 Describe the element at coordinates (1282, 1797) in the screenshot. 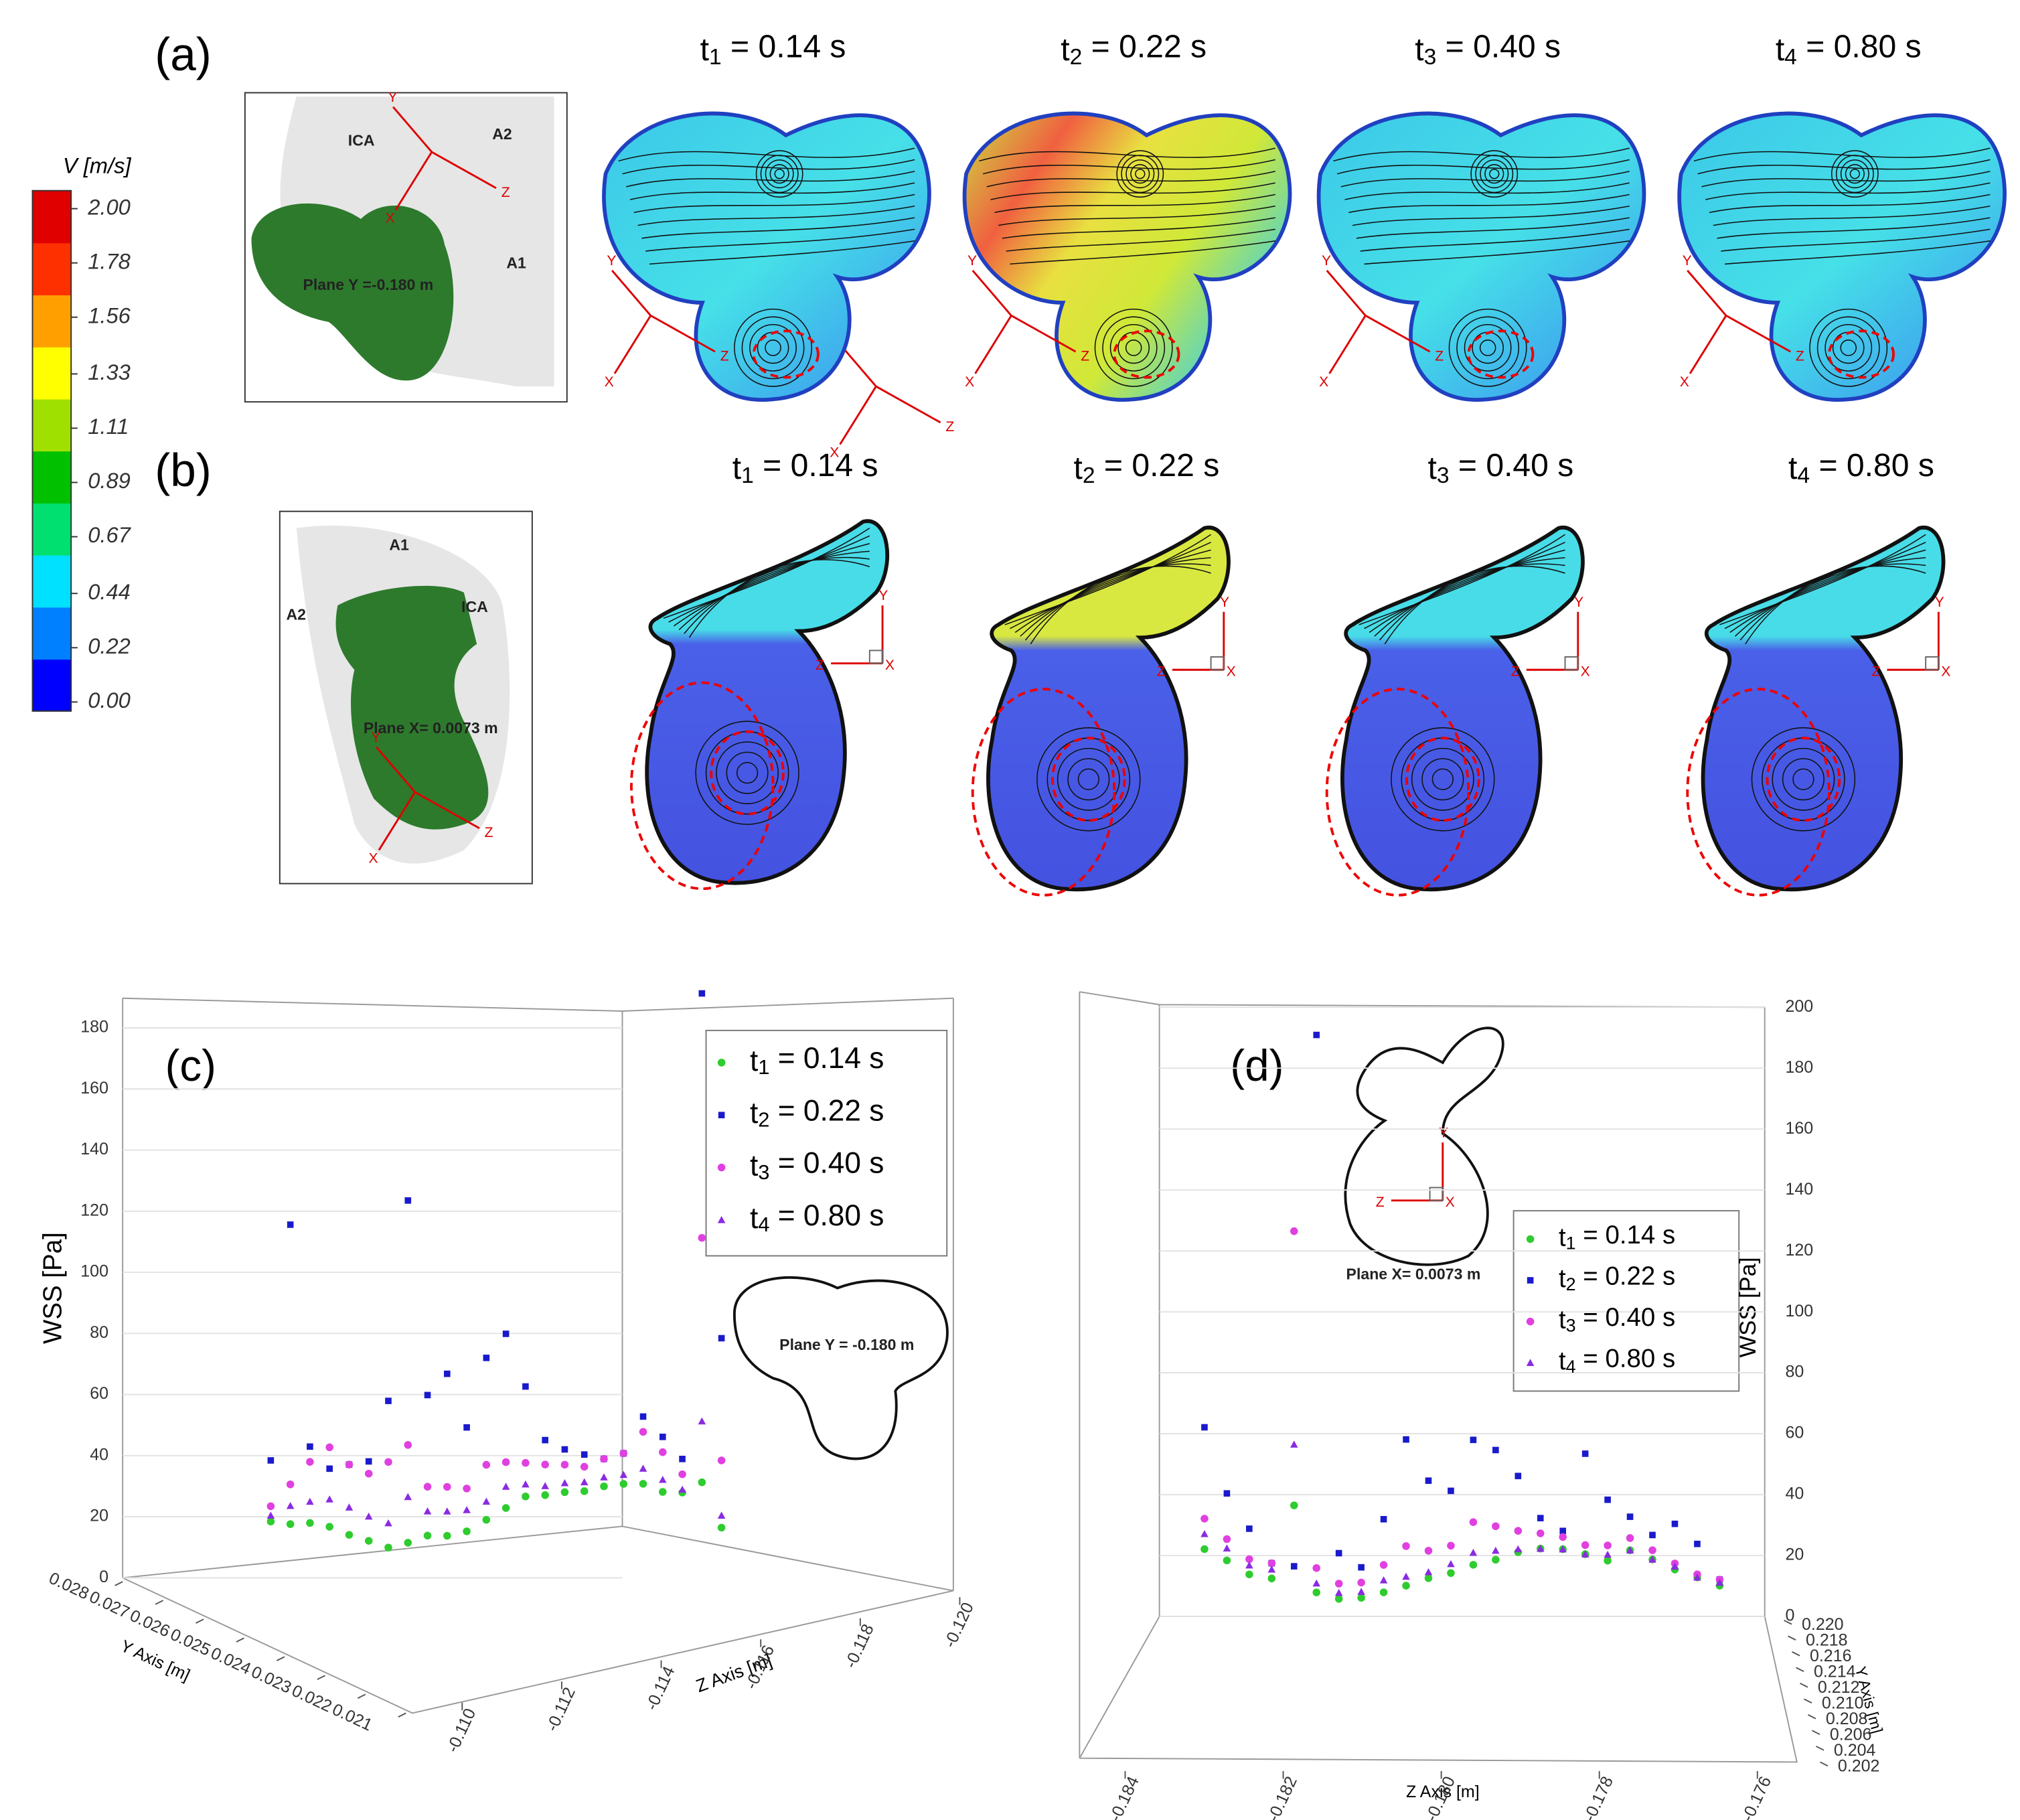

I see `z-tick-label: -0.182` at that location.